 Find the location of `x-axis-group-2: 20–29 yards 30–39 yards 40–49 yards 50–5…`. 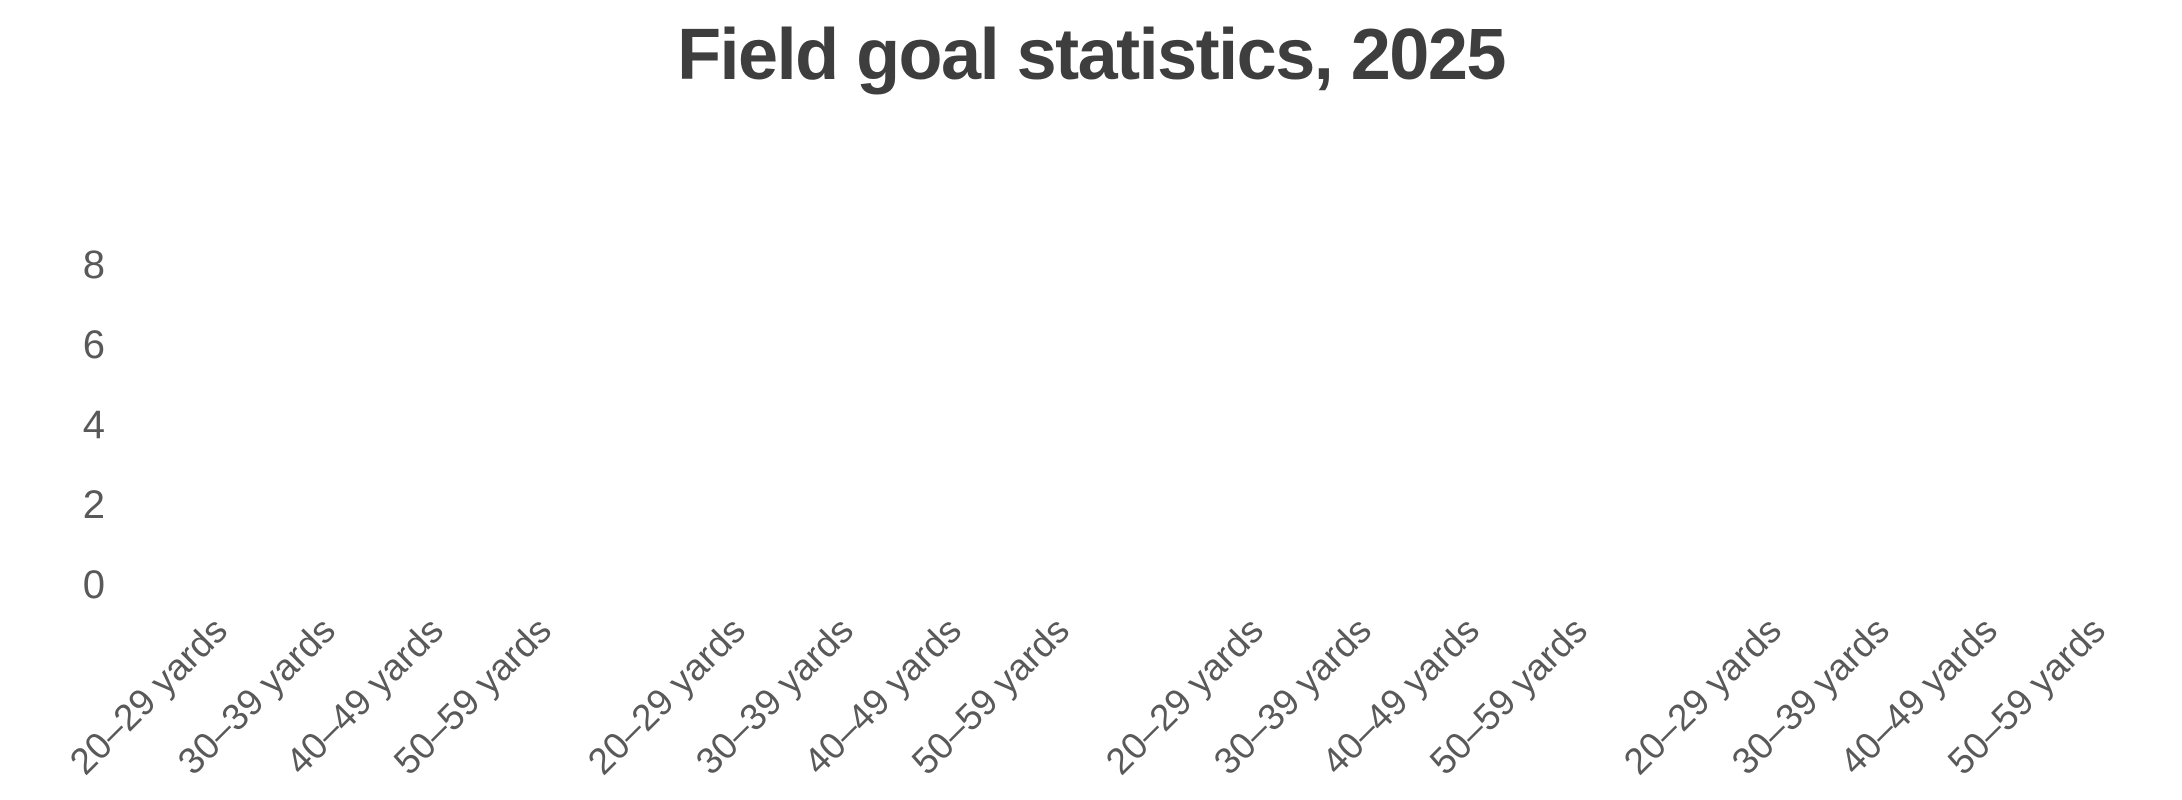

x-axis-group-2: 20–29 yards 30–39 yards 40–49 yards 50–5… is located at coordinates (863, 704).